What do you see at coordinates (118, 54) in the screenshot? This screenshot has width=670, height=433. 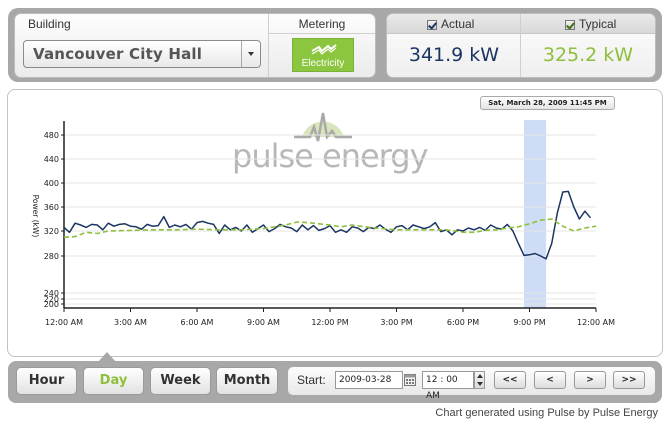 I see `building-selected-value: Vancouver City Hall` at bounding box center [118, 54].